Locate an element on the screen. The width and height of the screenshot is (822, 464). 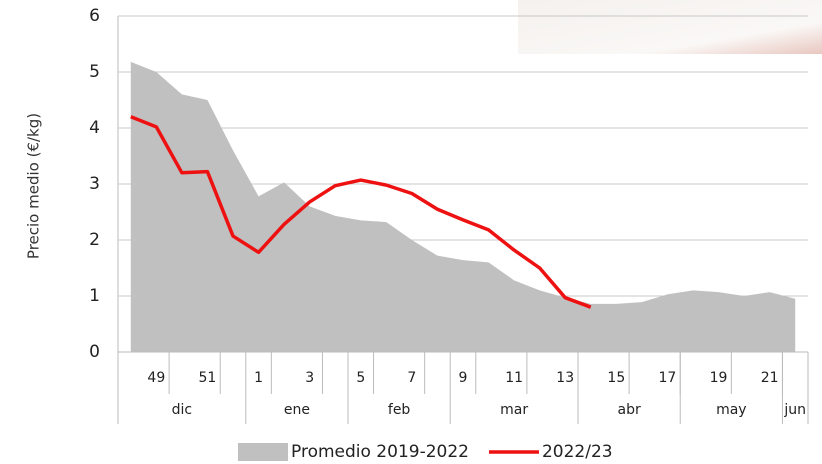
y-tick-label: 2 is located at coordinates (94, 240).